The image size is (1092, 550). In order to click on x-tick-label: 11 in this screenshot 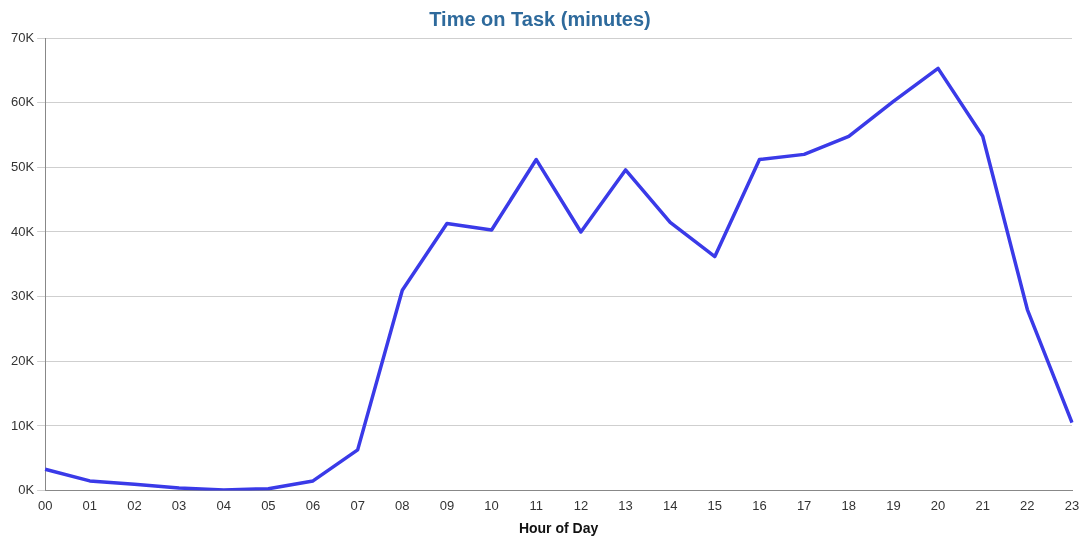, I will do `click(536, 505)`.